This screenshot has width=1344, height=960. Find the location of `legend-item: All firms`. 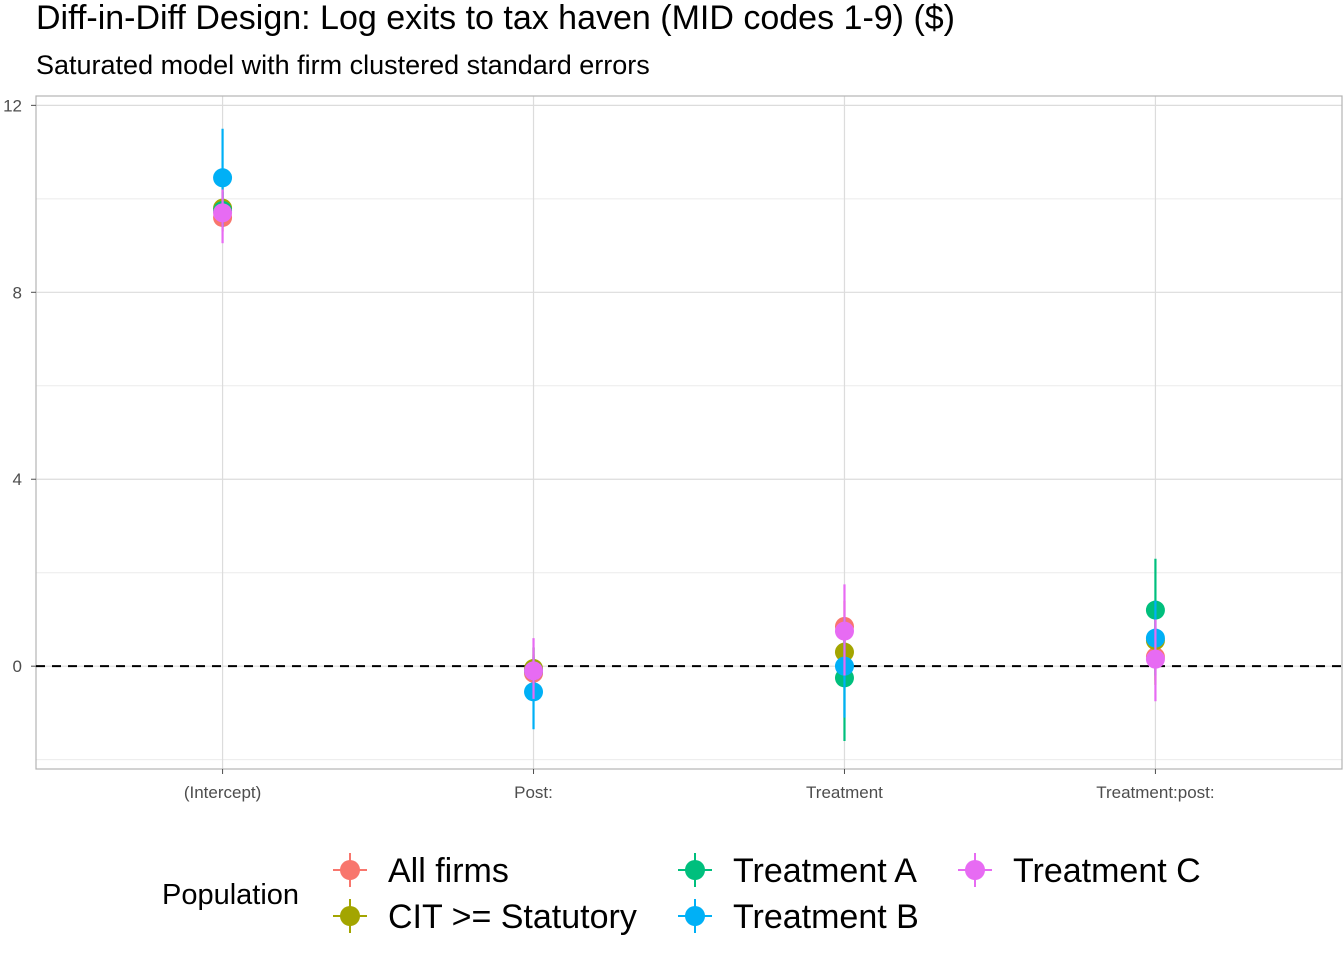

legend-item: All firms is located at coordinates (421, 871).